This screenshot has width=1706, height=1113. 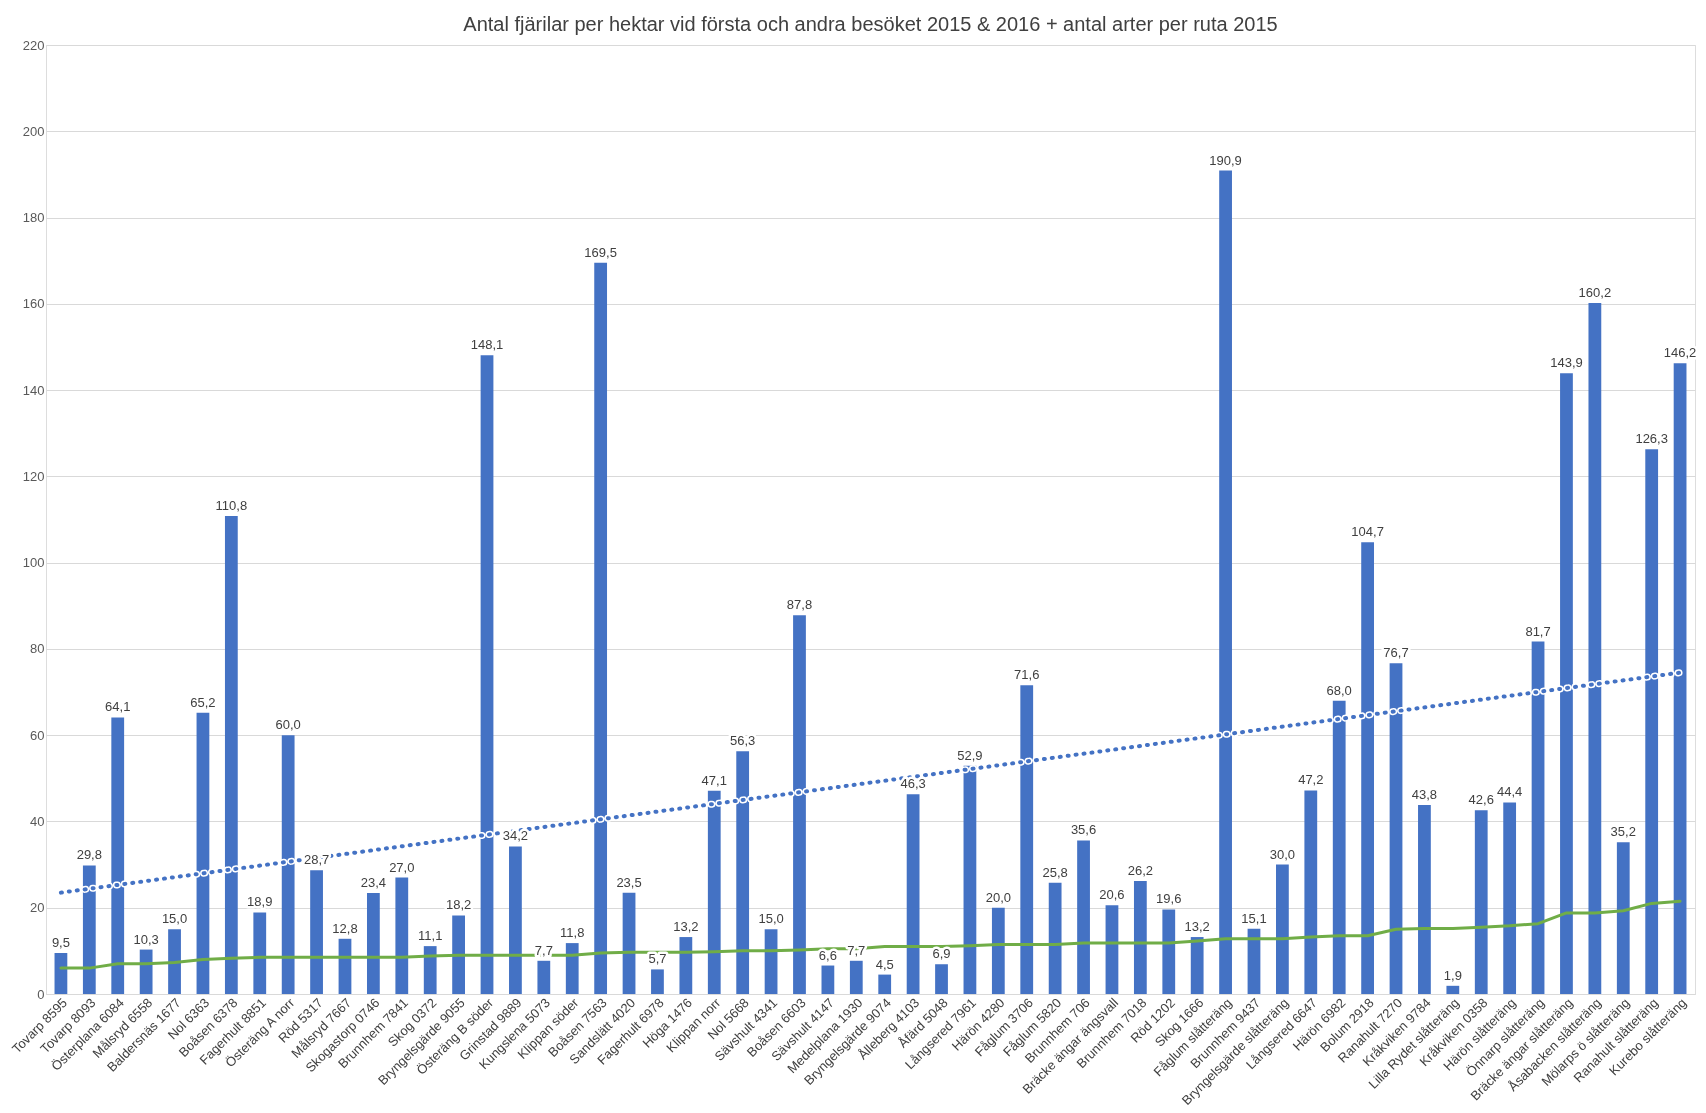 I want to click on data-label: 12,8, so click(x=345, y=928).